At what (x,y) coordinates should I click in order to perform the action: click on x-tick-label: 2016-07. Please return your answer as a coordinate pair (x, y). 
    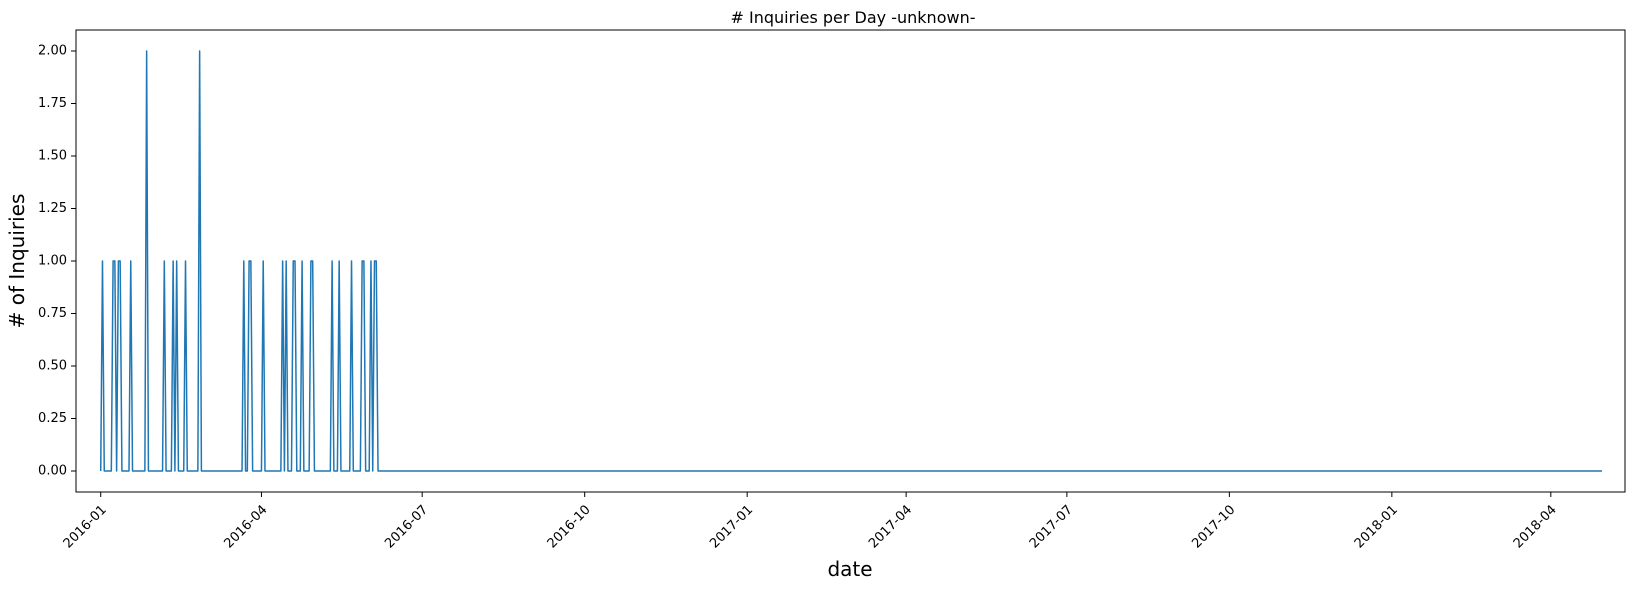
    Looking at the image, I should click on (406, 526).